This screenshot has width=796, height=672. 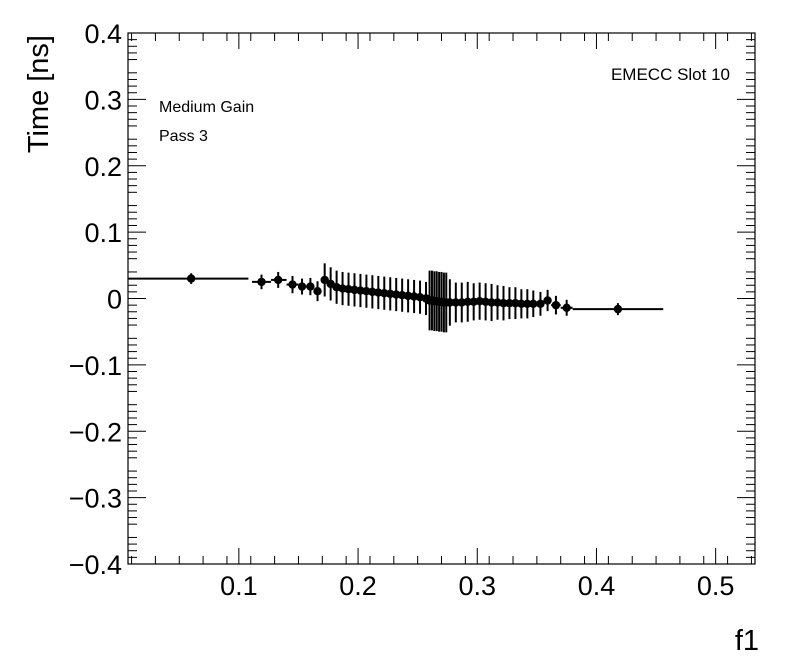 What do you see at coordinates (670, 74) in the screenshot?
I see `slot-annotation: EMECC Slot 10` at bounding box center [670, 74].